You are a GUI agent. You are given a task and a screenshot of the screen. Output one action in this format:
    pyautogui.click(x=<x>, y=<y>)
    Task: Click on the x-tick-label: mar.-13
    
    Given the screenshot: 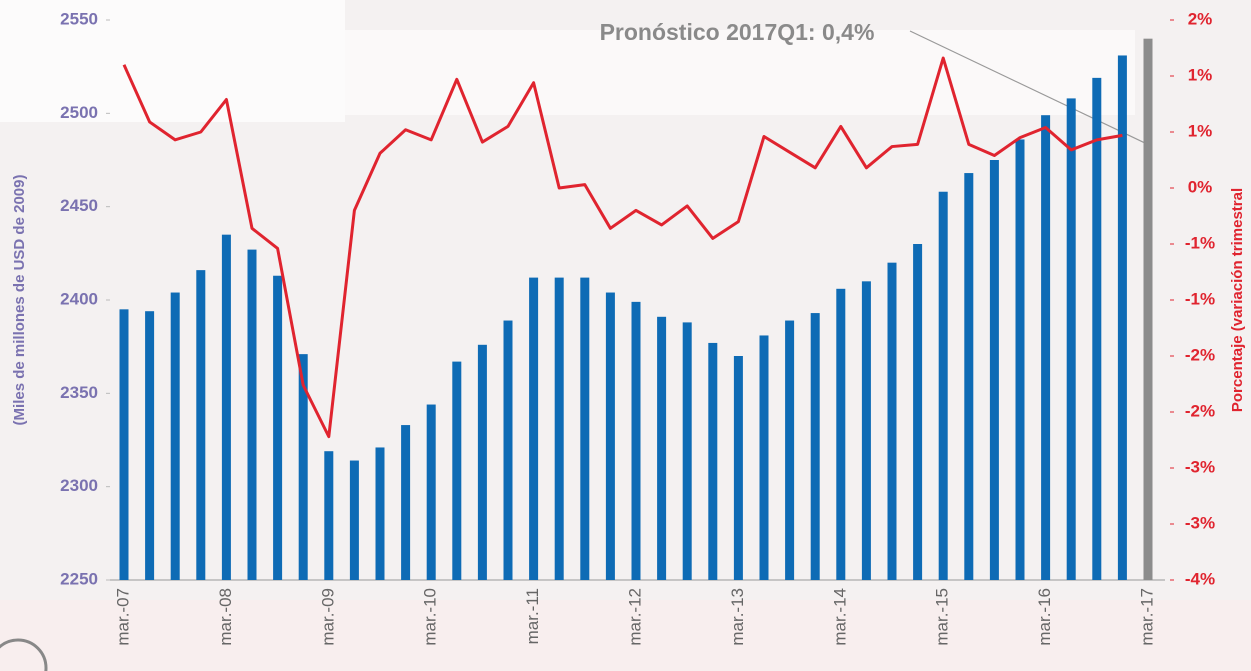 What is the action you would take?
    pyautogui.click(x=737, y=617)
    